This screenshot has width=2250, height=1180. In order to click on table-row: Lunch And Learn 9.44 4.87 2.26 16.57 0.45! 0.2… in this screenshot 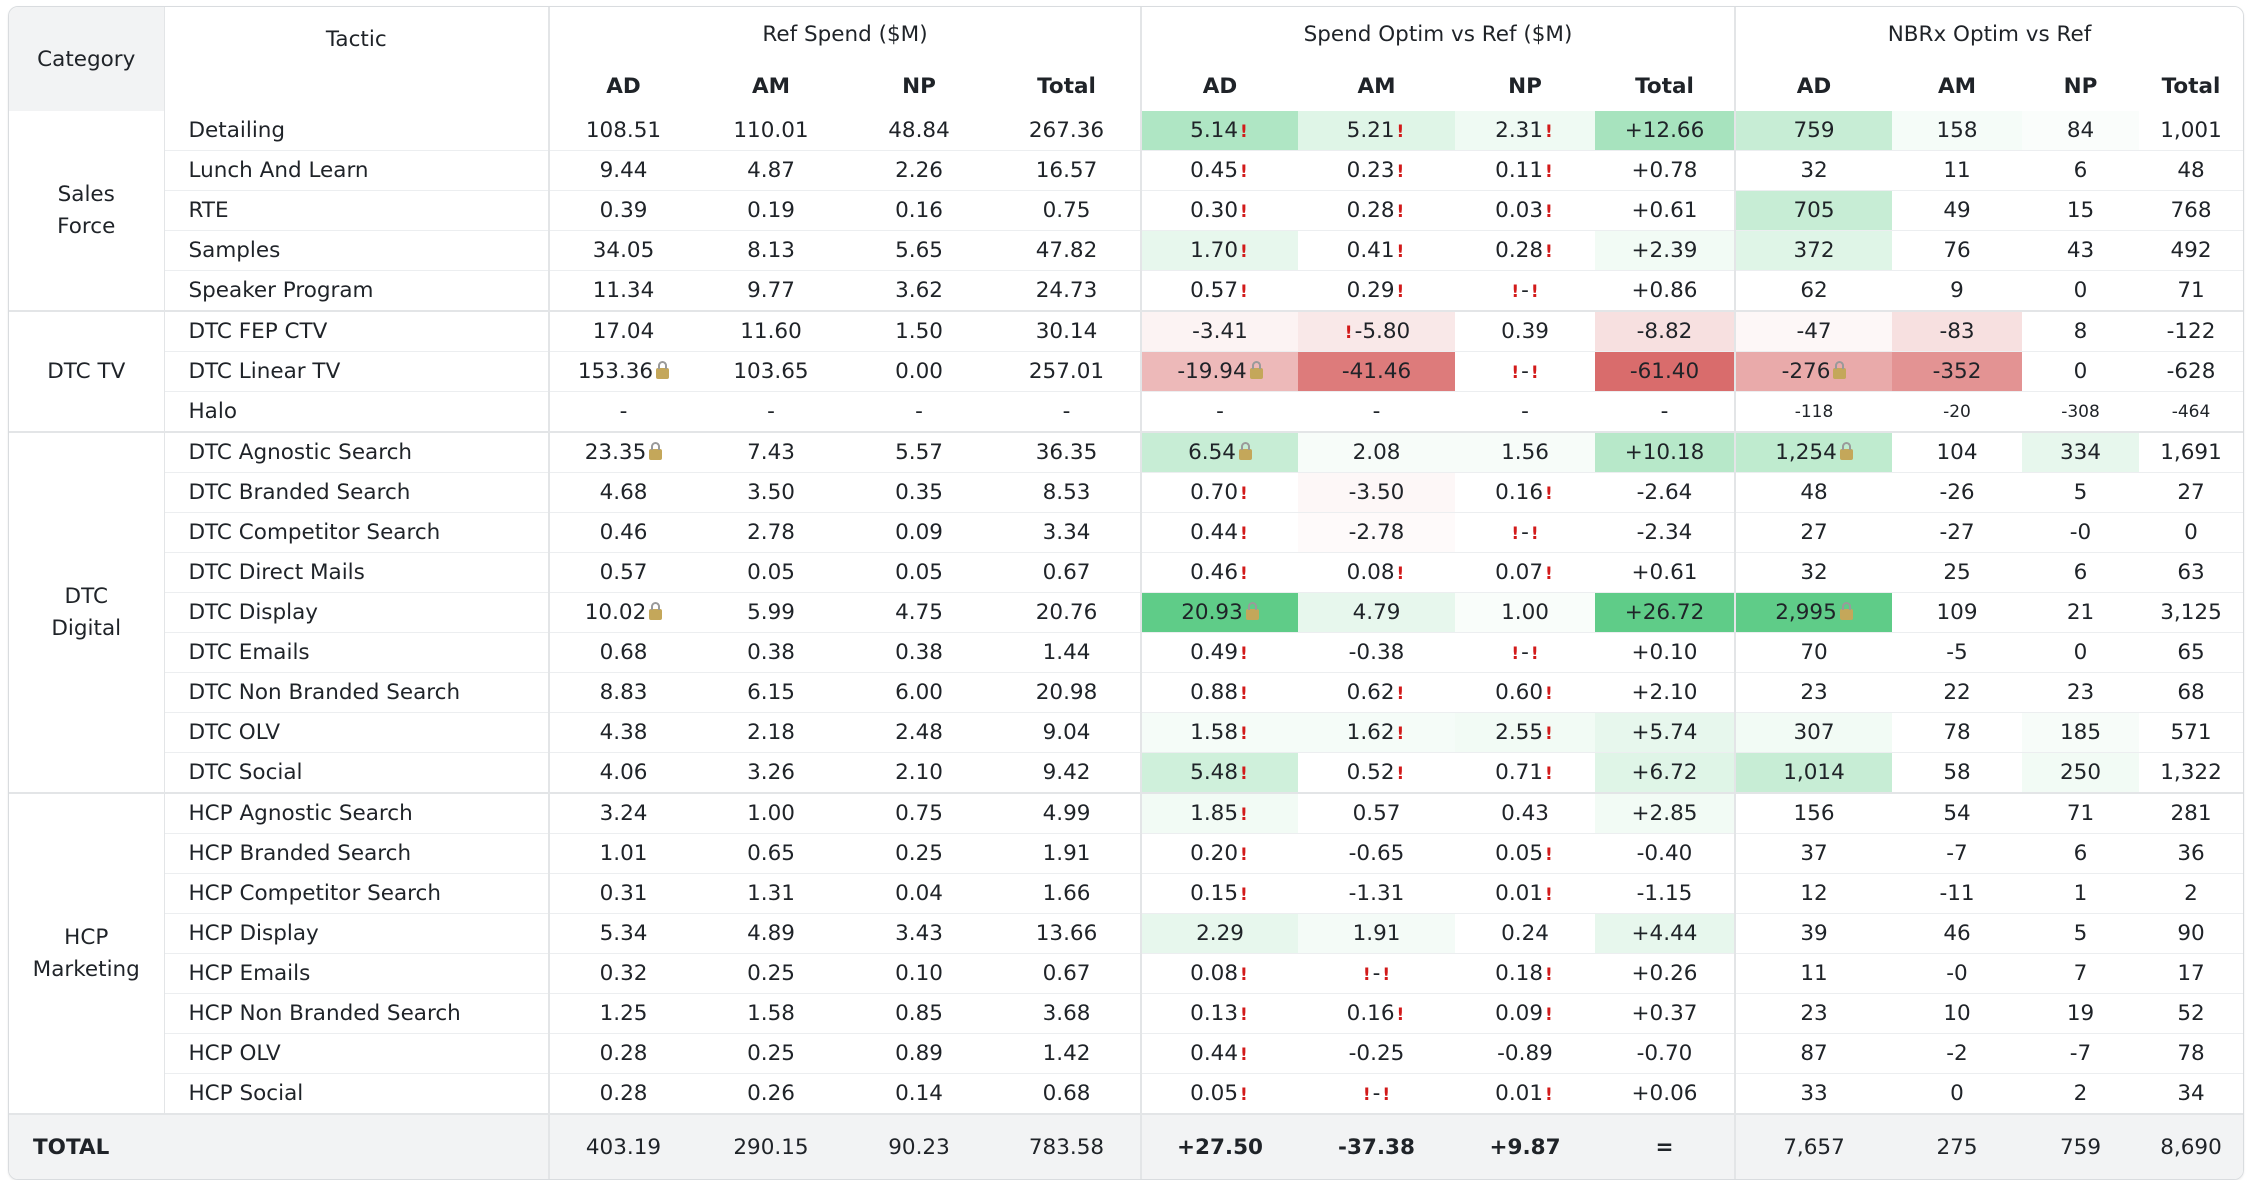, I will do `click(1126, 170)`.